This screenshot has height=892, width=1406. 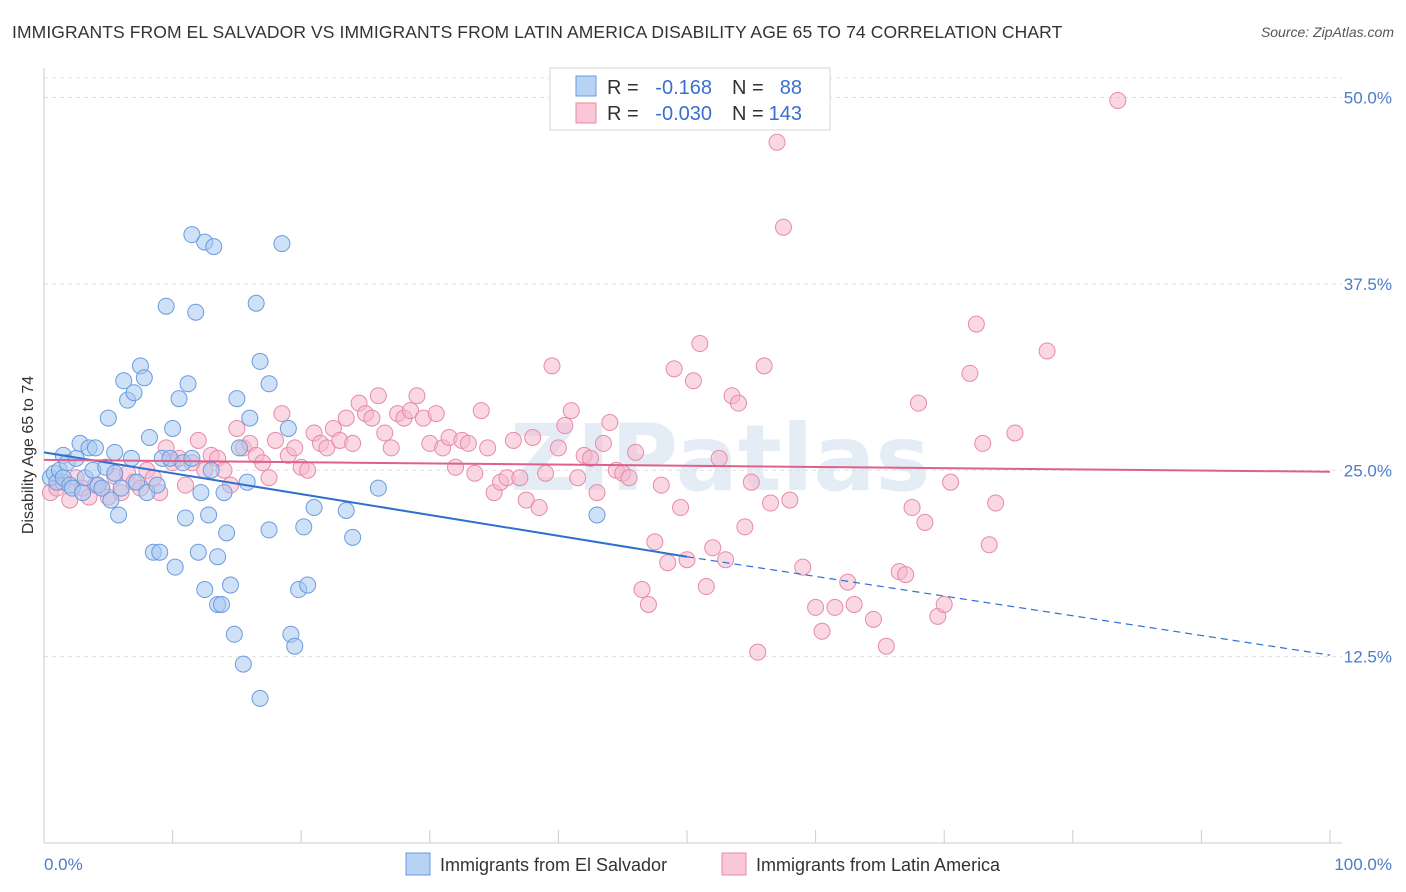 I want to click on bottom-legend-label-pink: Immigrants from Latin America, so click(x=878, y=865).